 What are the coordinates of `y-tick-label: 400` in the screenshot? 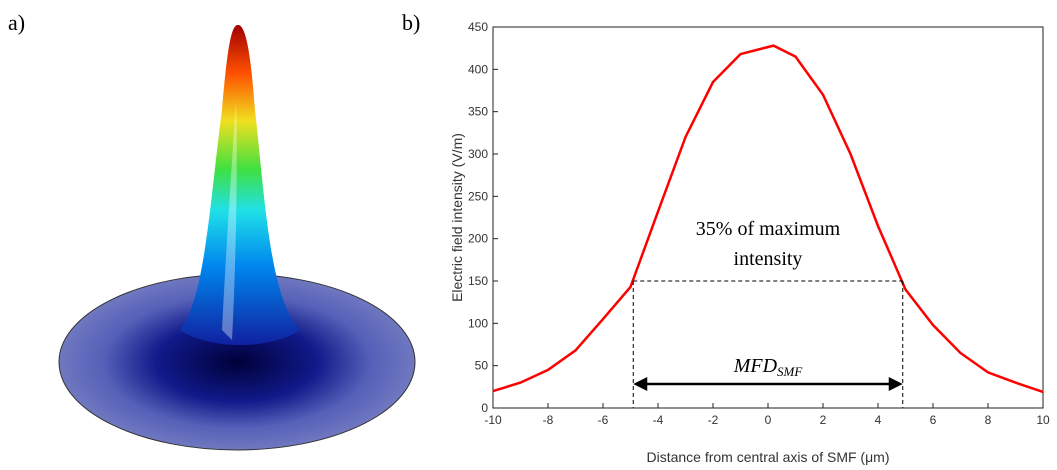 It's located at (478, 69).